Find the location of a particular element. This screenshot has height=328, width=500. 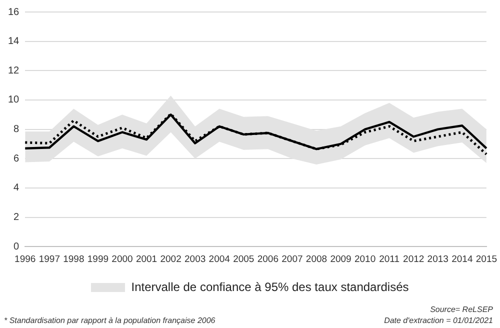

y-tick-label: 2 is located at coordinates (17, 218).